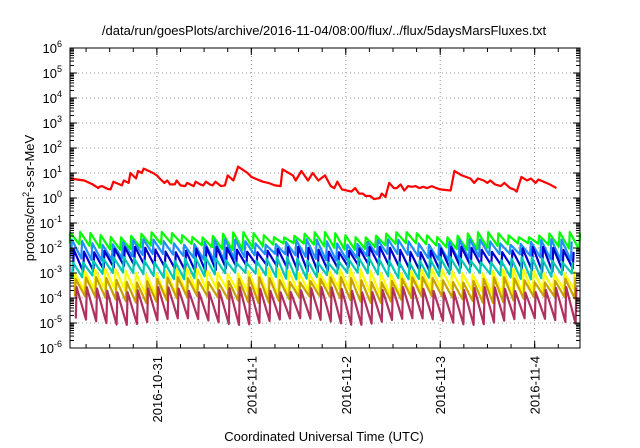  I want to click on y-tick-exponent: -5, so click(58, 319).